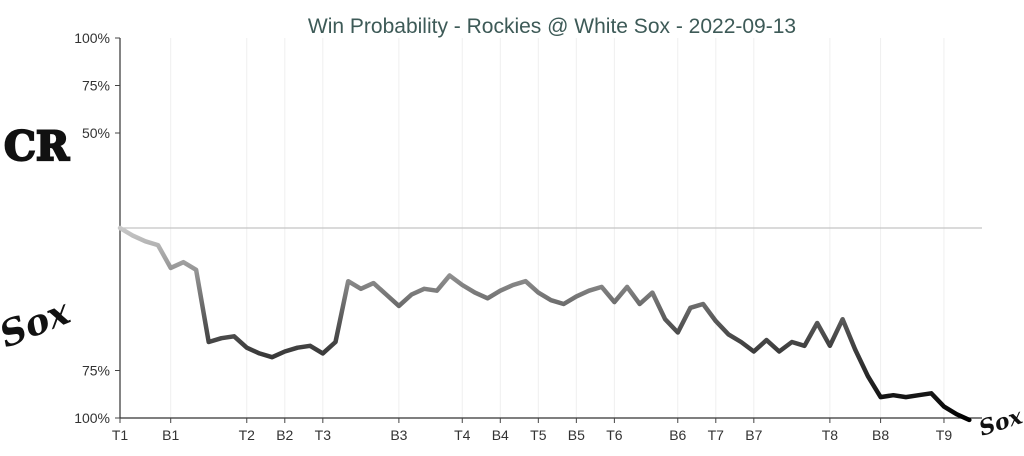 This screenshot has width=1024, height=456. Describe the element at coordinates (880, 435) in the screenshot. I see `x-tick-label: B8` at that location.